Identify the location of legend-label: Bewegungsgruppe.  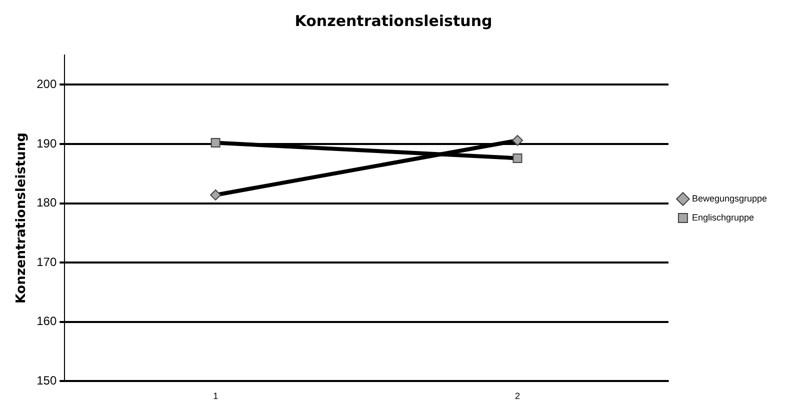
(730, 198).